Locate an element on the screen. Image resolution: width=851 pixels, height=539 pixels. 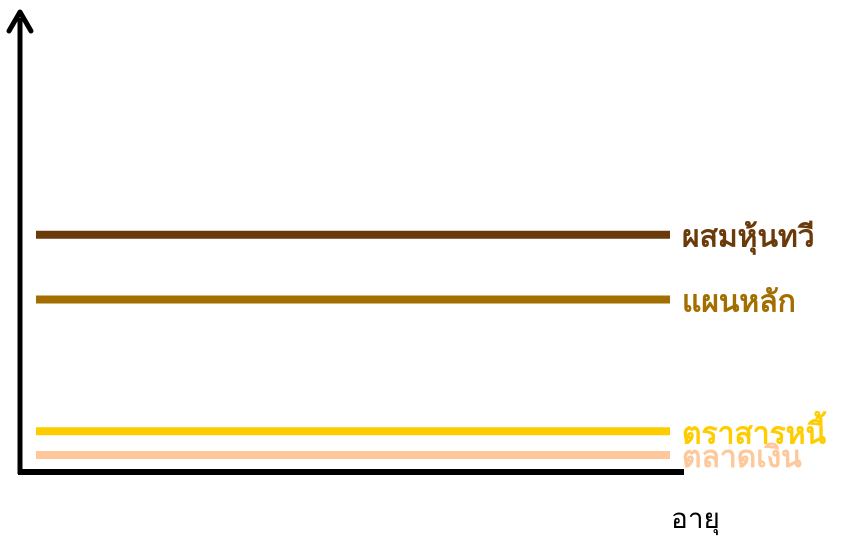
x-axis-label: อายุ is located at coordinates (695, 519).